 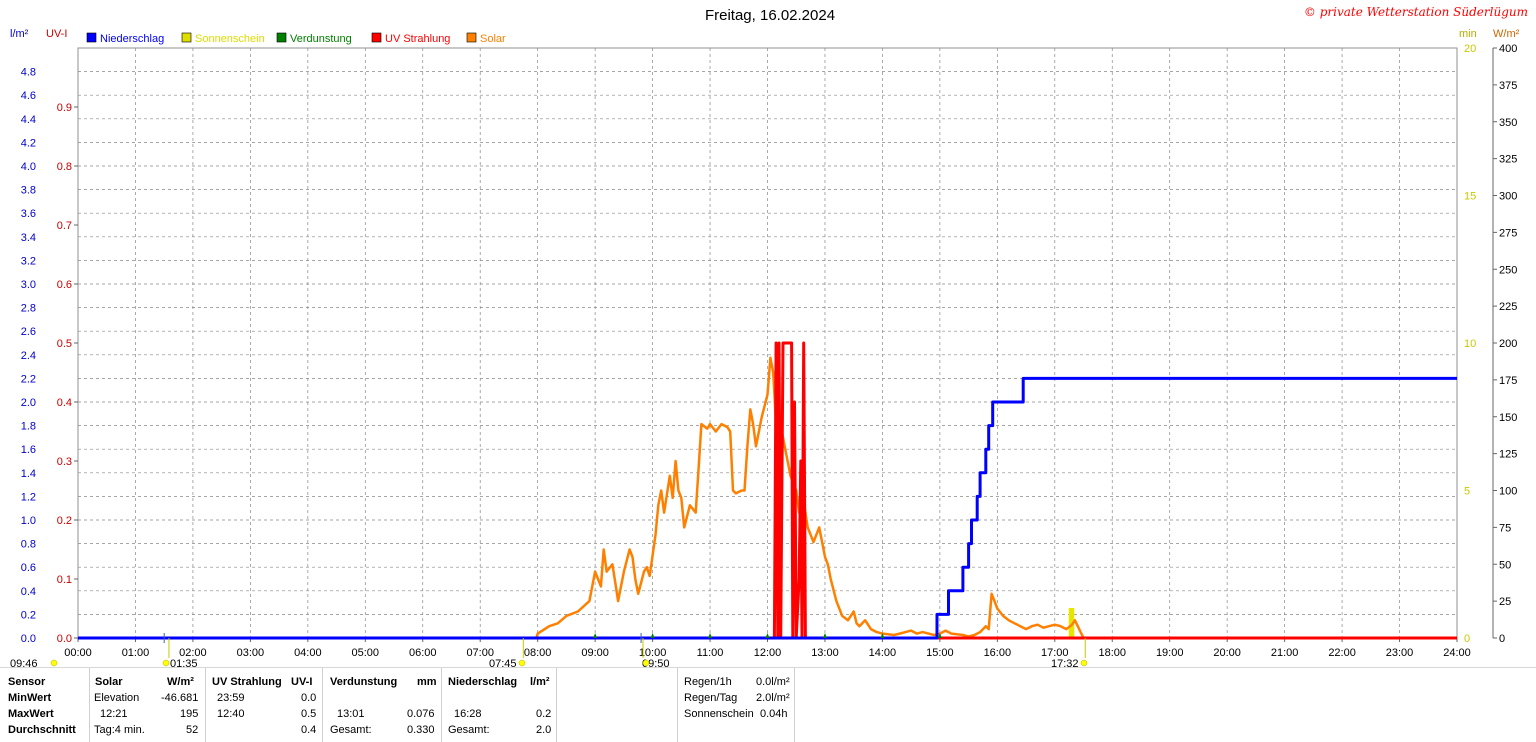 I want to click on rain-tick-label: 1.2, so click(x=28, y=497).